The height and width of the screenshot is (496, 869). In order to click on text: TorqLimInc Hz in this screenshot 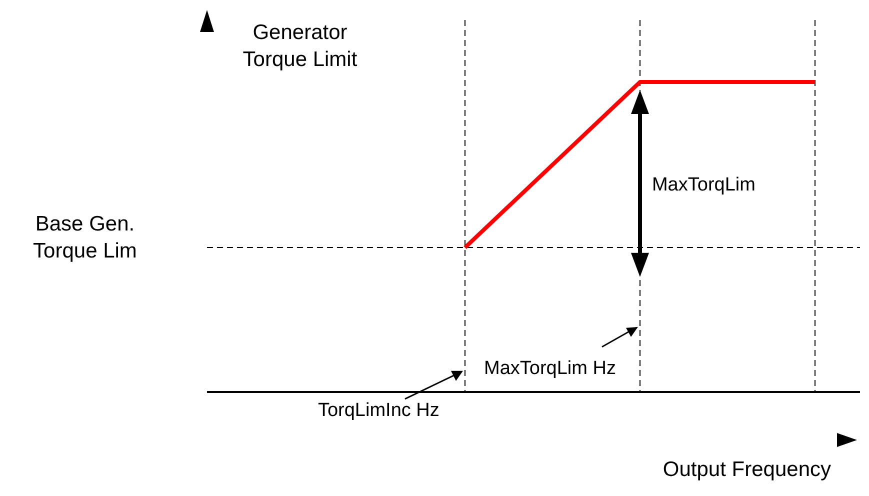, I will do `click(379, 410)`.